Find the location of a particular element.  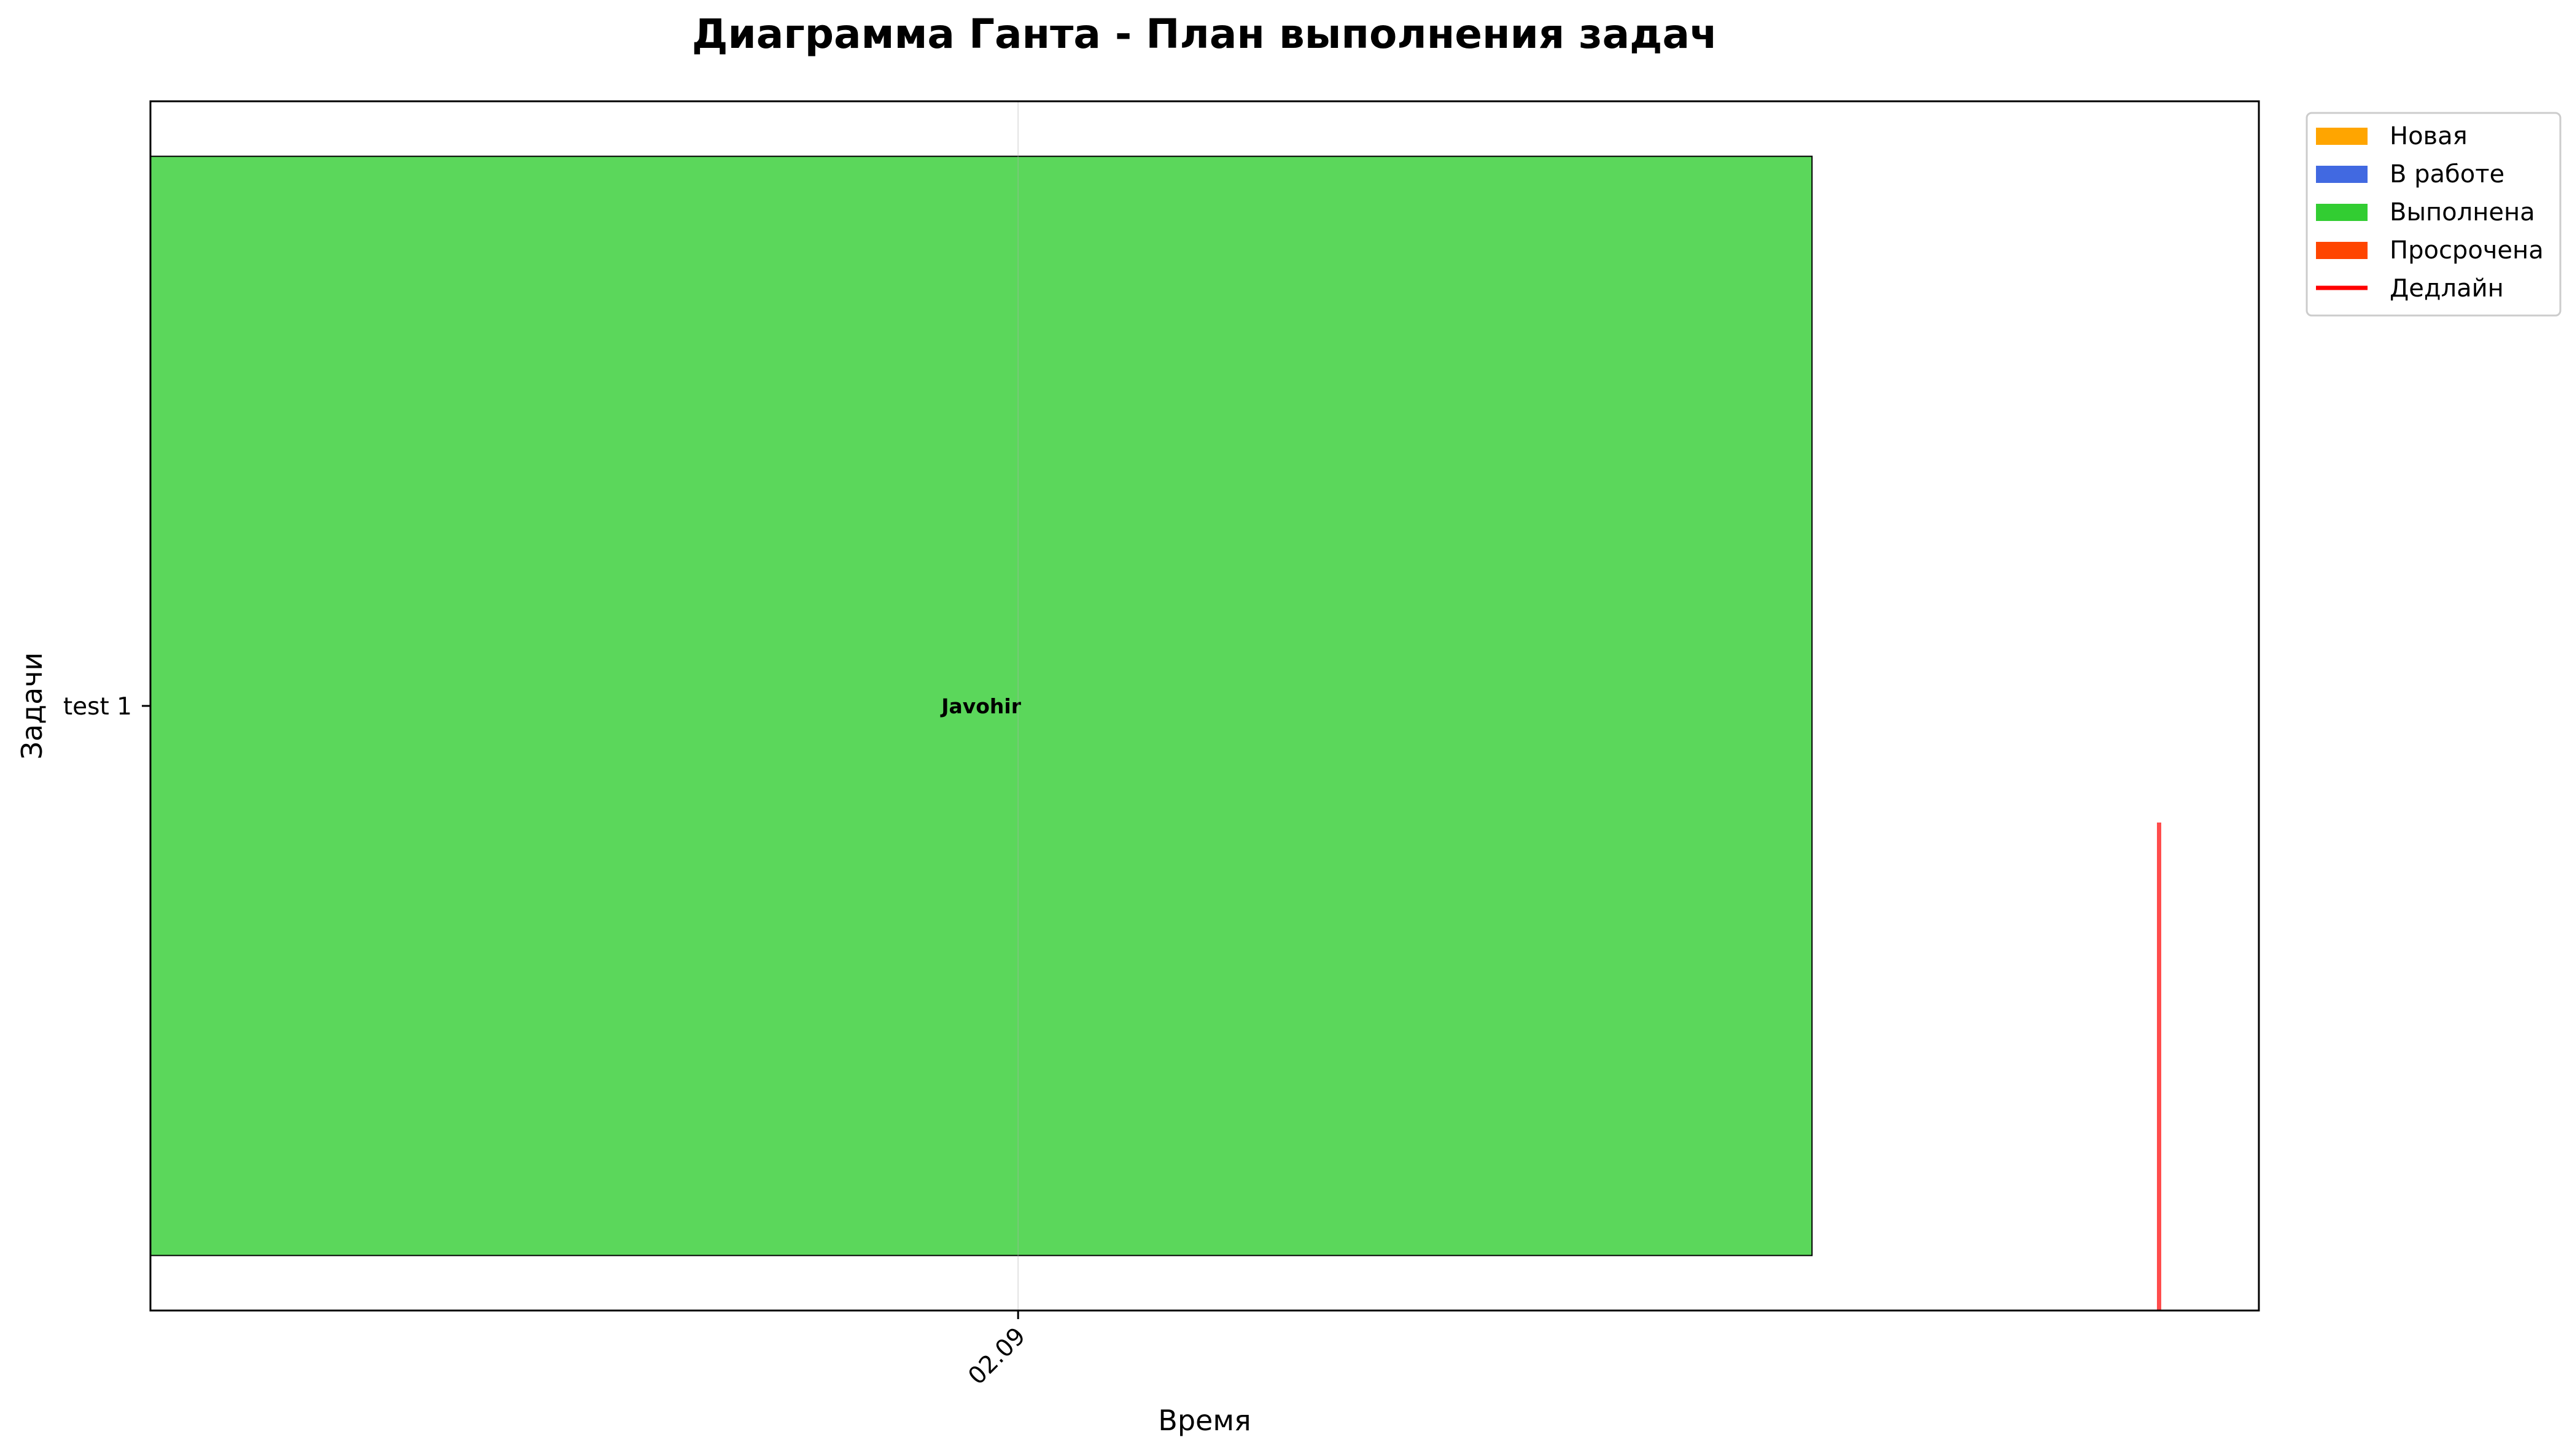

task-assignee-label: Javohir is located at coordinates (981, 706).